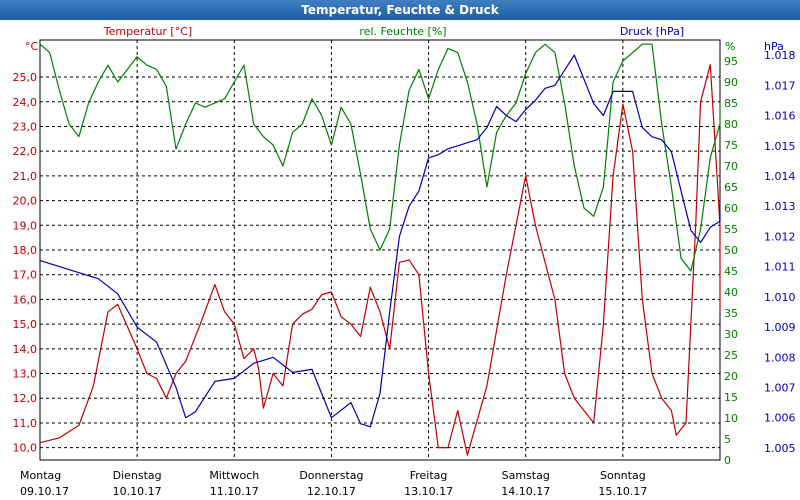  What do you see at coordinates (25, 374) in the screenshot?
I see `temperature-tick-label: 13,0` at bounding box center [25, 374].